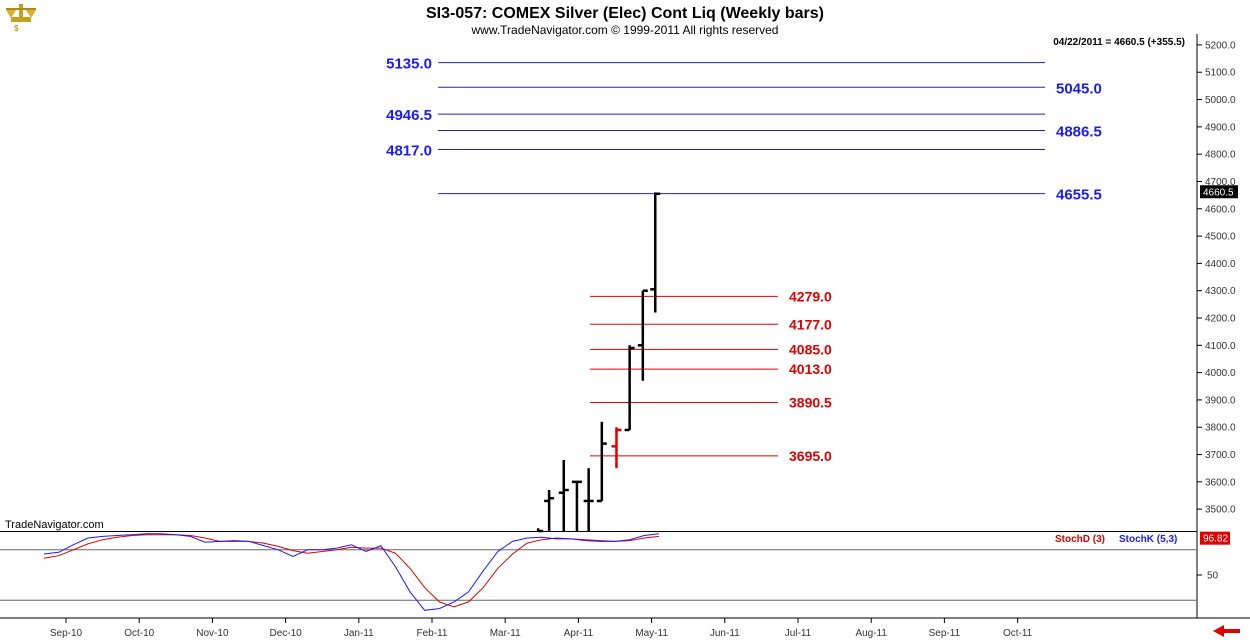 This screenshot has width=1250, height=643. I want to click on x-tick-label: Jan-11, so click(359, 633).